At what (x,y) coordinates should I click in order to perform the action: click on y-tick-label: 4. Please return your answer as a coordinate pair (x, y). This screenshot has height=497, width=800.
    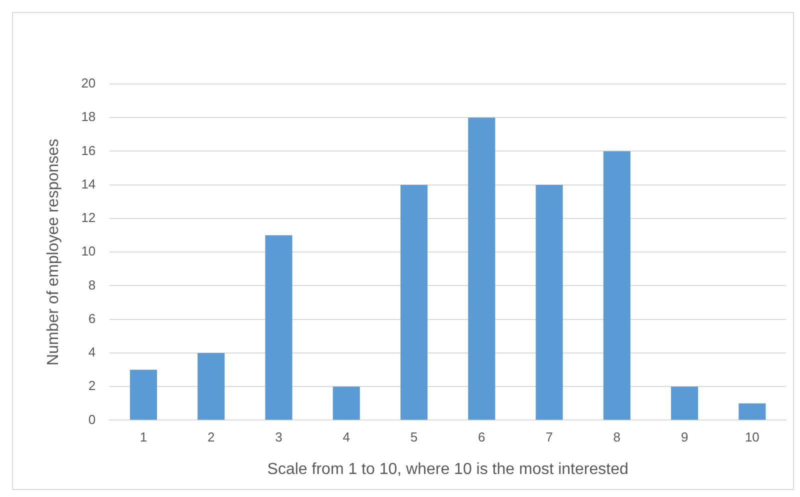
    Looking at the image, I should click on (92, 352).